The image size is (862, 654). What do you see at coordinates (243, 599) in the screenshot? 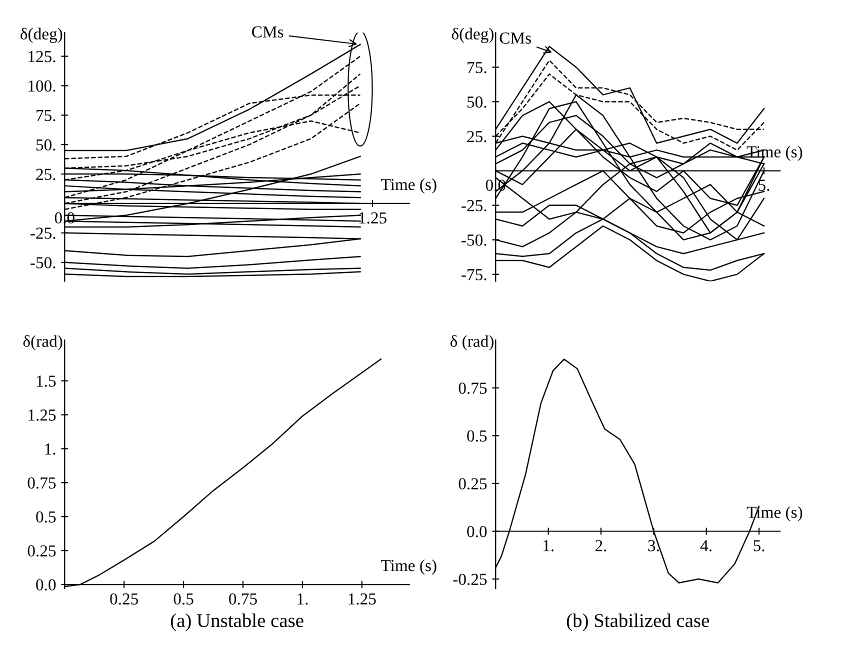
I see `x-tick-label: 0.75` at bounding box center [243, 599].